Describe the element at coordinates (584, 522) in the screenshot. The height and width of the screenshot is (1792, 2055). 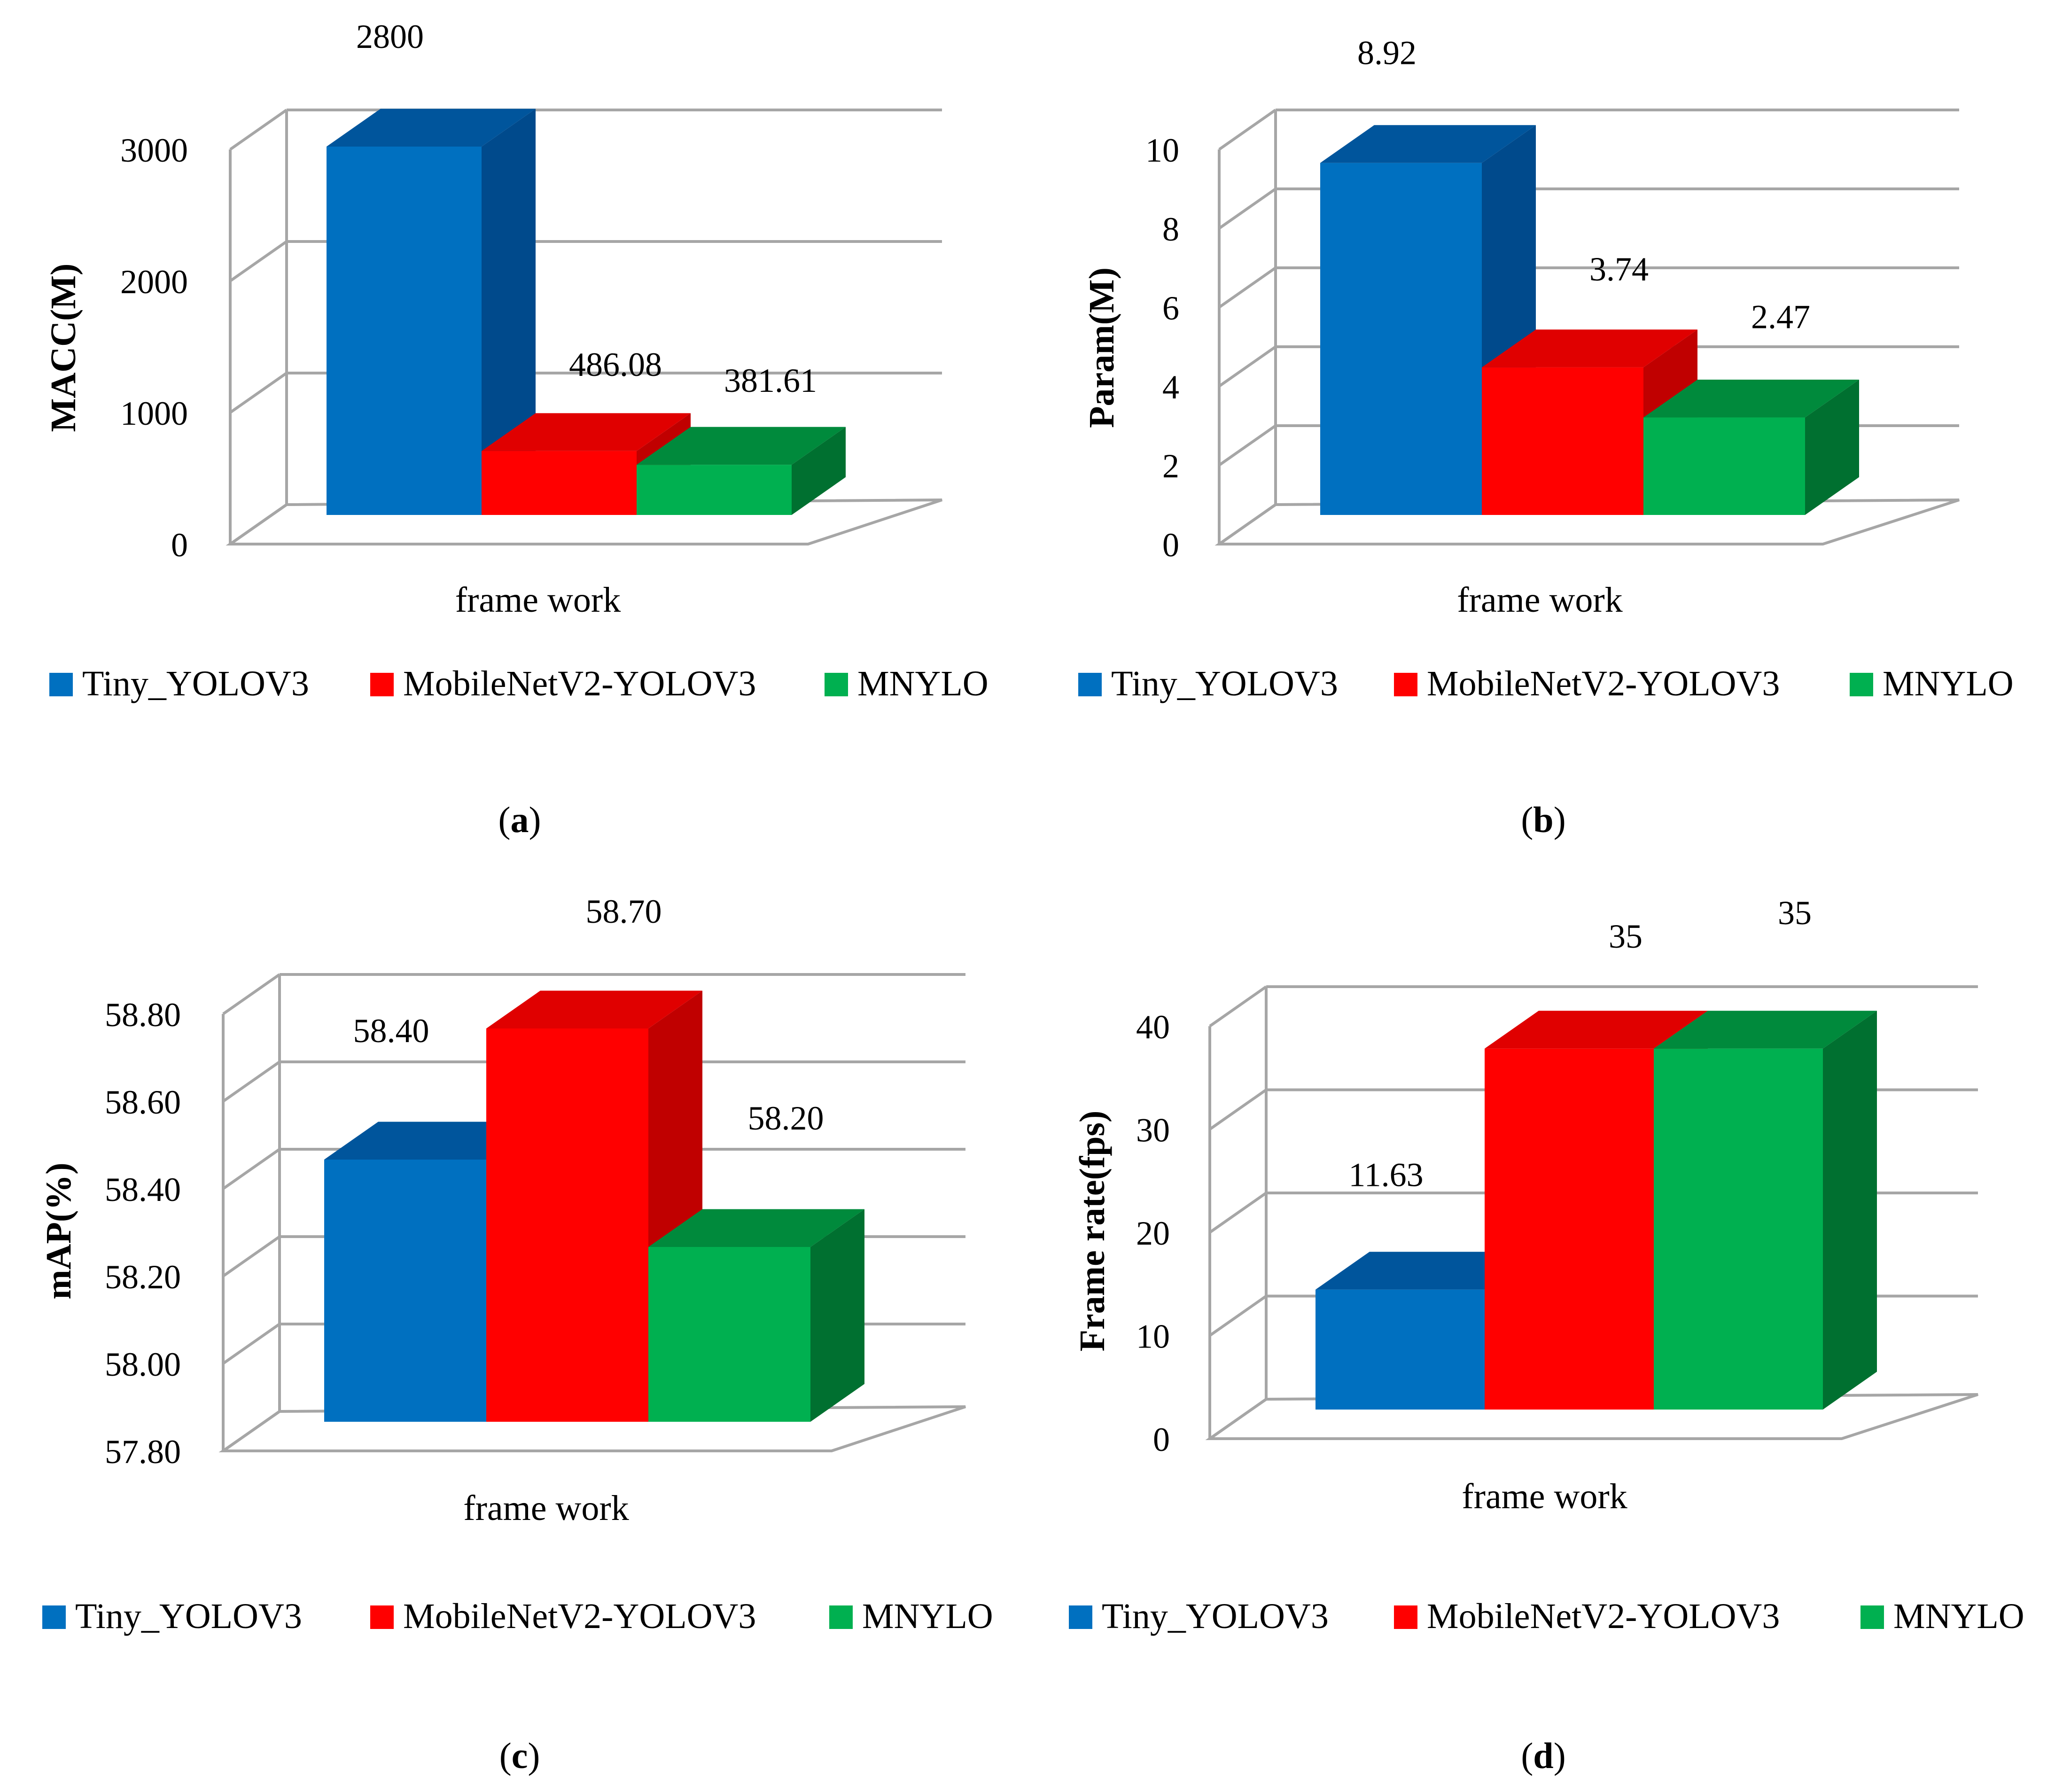
I see `chart-a-floor` at that location.